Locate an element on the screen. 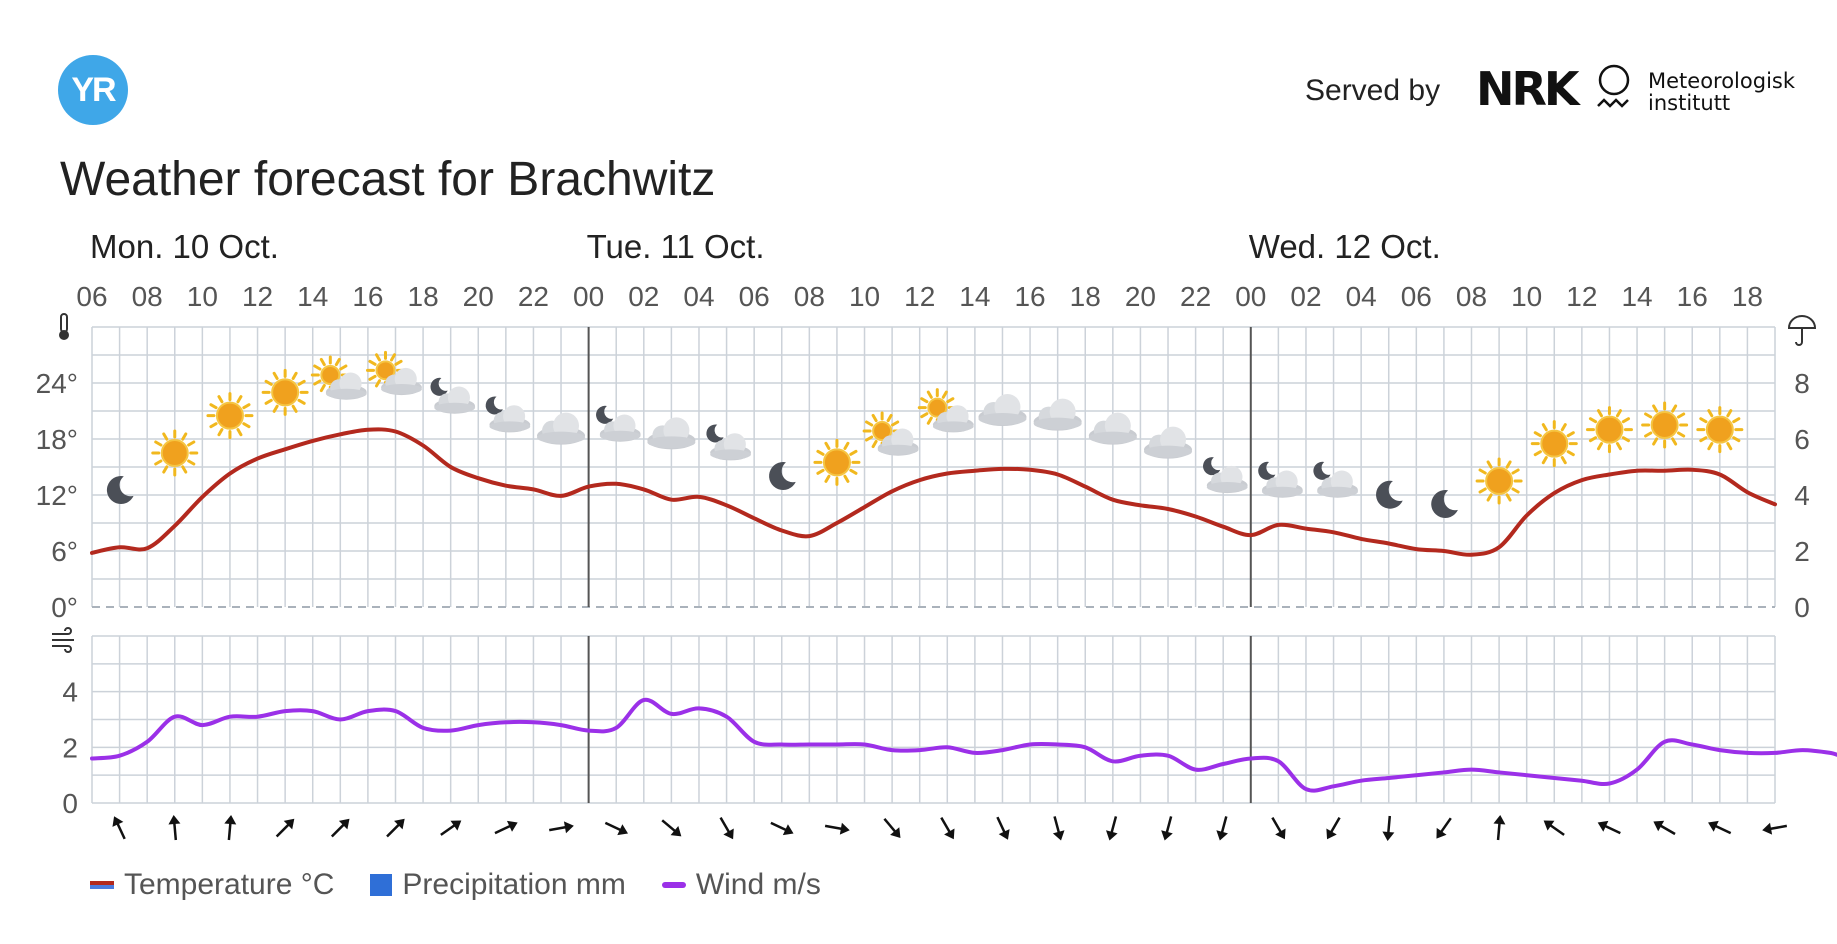 Image resolution: width=1837 pixels, height=944 pixels. legend-item-wind: Wind m/s is located at coordinates (741, 885).